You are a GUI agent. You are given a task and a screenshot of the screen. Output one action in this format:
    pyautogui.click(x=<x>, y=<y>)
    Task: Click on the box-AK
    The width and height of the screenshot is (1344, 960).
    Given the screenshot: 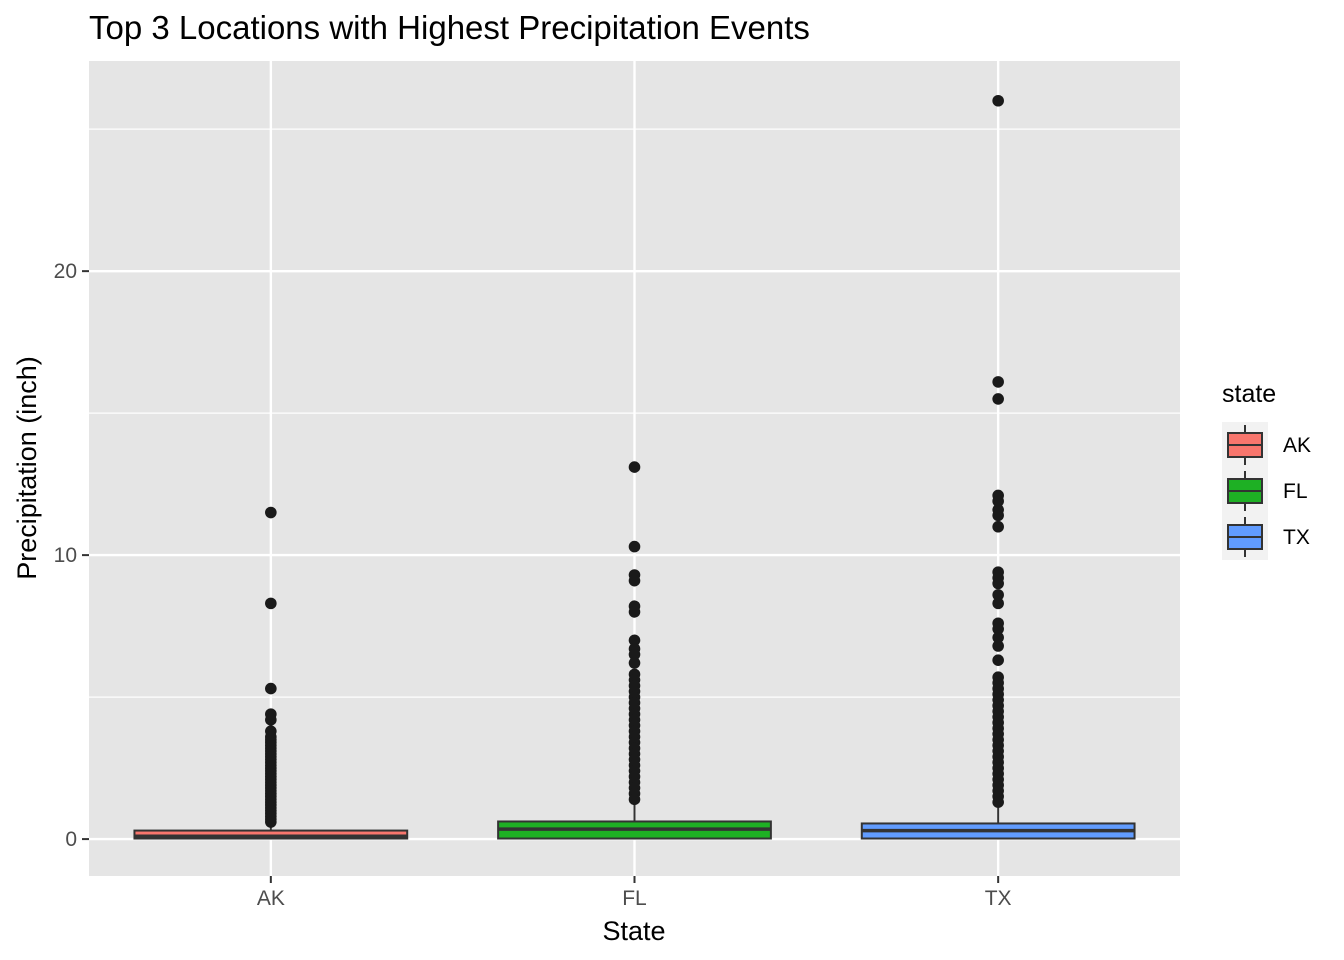 What is the action you would take?
    pyautogui.click(x=271, y=673)
    